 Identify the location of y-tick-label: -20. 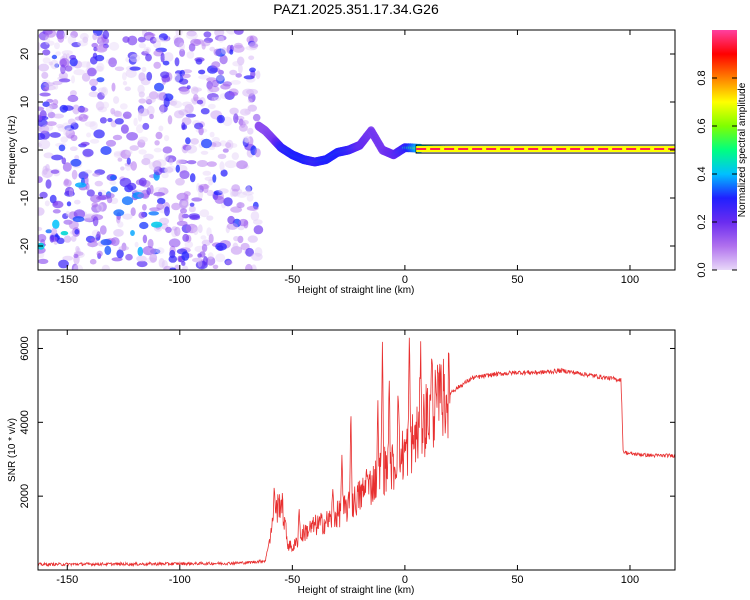
(25, 246).